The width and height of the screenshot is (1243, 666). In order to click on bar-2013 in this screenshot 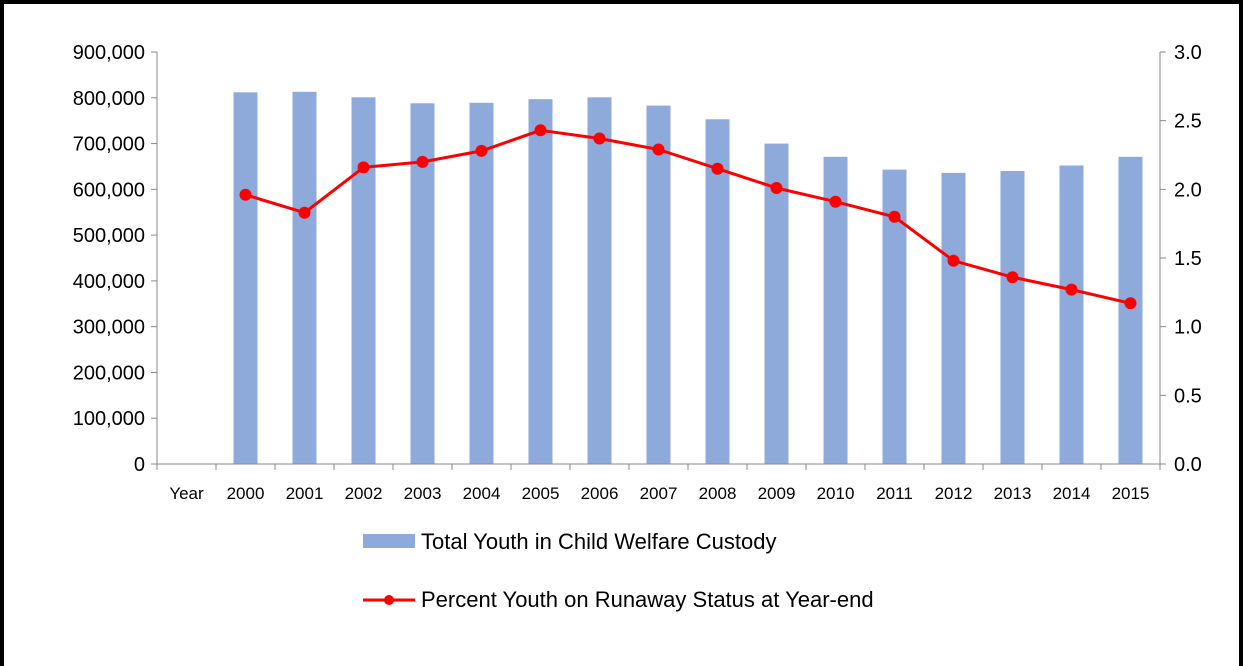, I will do `click(1012, 317)`.